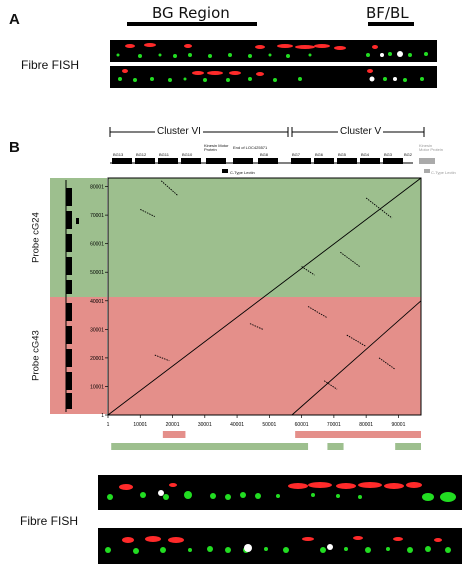 This screenshot has height=570, width=475. Describe the element at coordinates (102, 416) in the screenshot. I see `y-tick-label-0: 1` at that location.